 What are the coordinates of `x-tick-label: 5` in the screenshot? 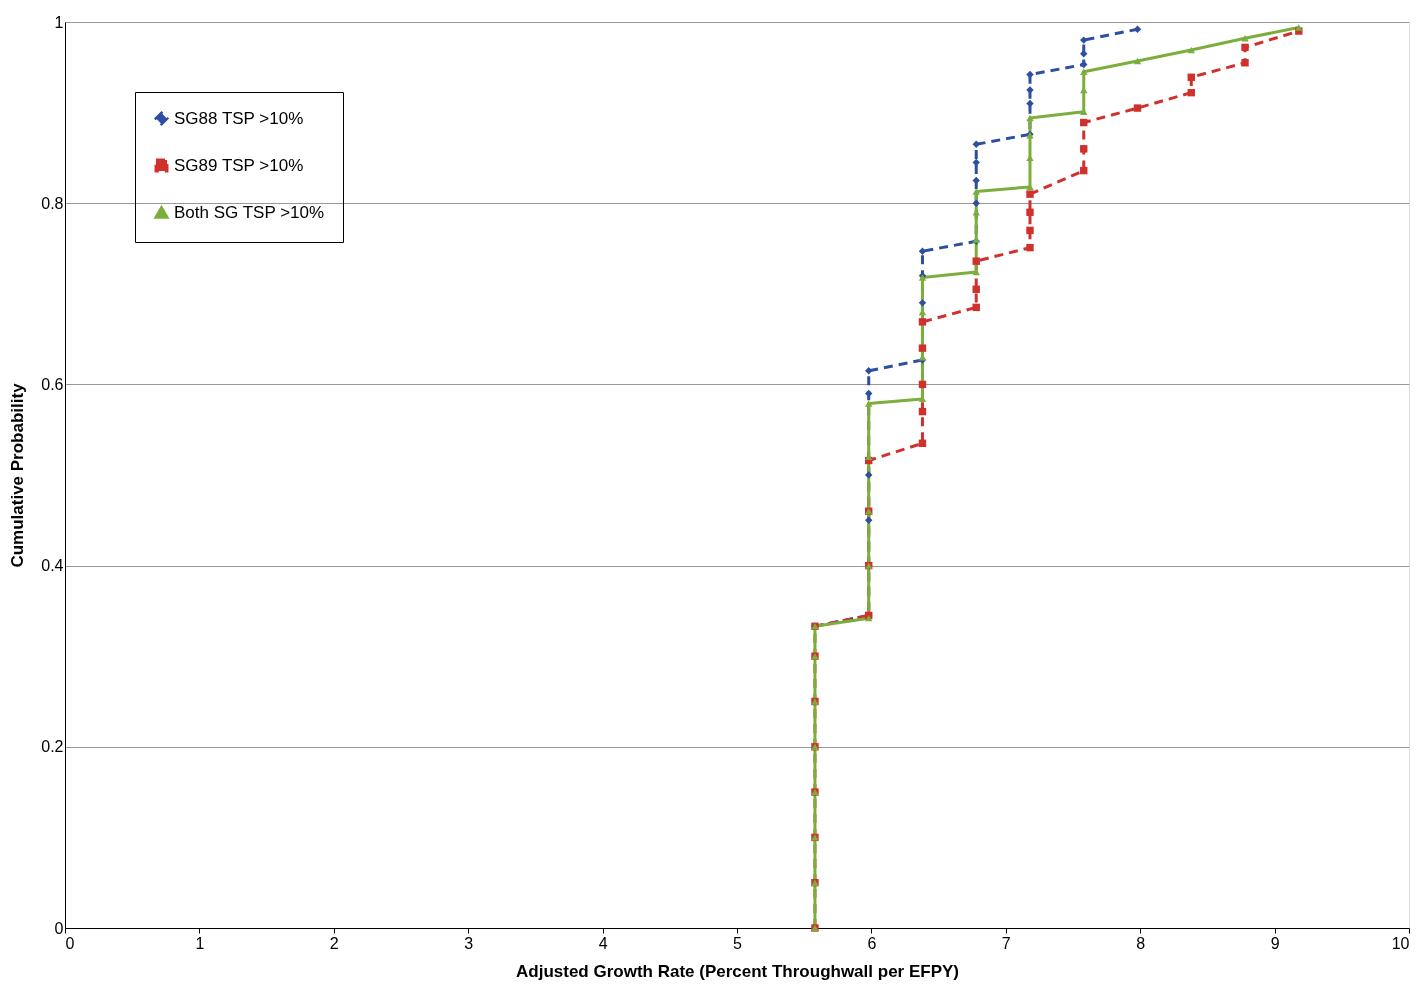 It's located at (738, 943).